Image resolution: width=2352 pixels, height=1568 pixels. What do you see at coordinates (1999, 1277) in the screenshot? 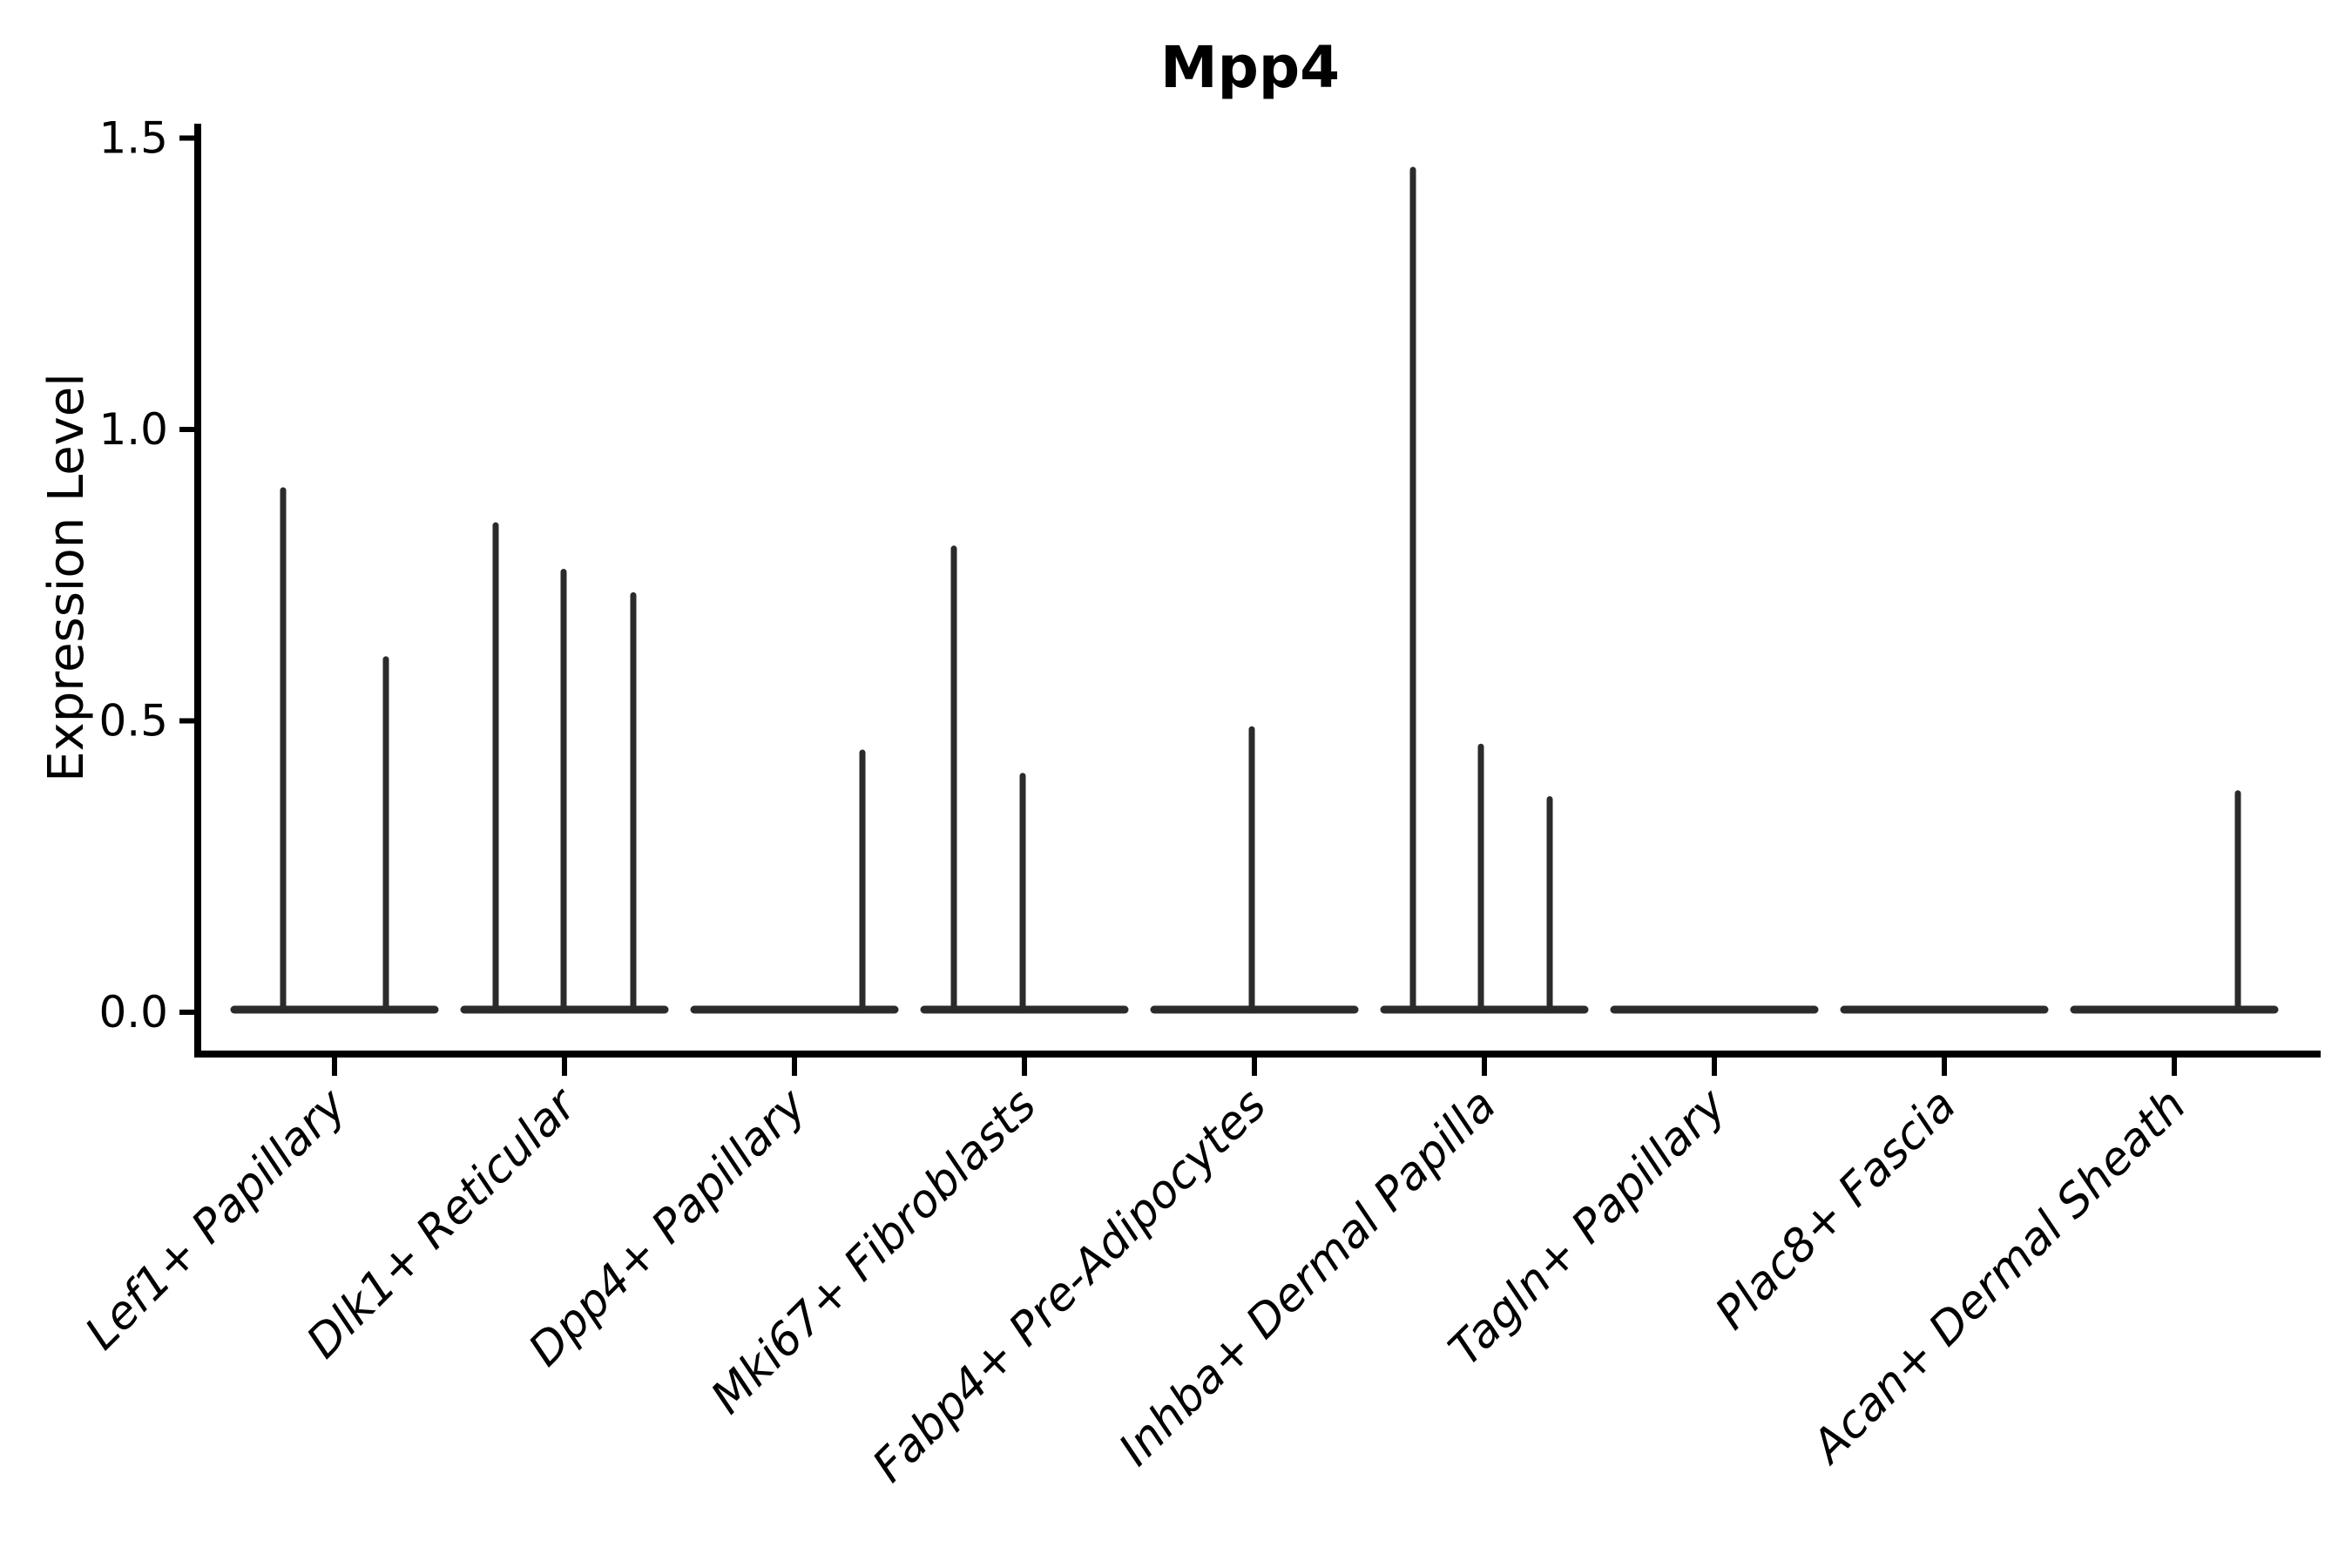
I see `x-tick-label: Acan+ Dermal Sheath` at bounding box center [1999, 1277].